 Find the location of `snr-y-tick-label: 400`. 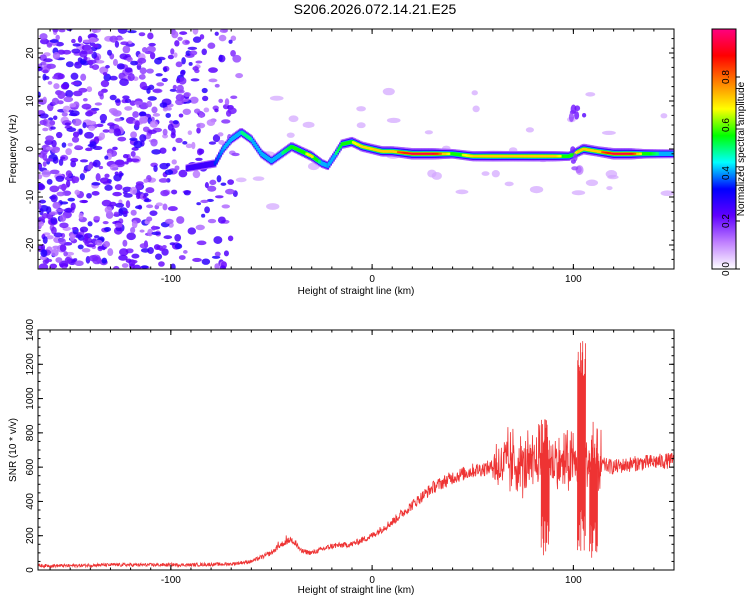

snr-y-tick-label: 400 is located at coordinates (30, 501).